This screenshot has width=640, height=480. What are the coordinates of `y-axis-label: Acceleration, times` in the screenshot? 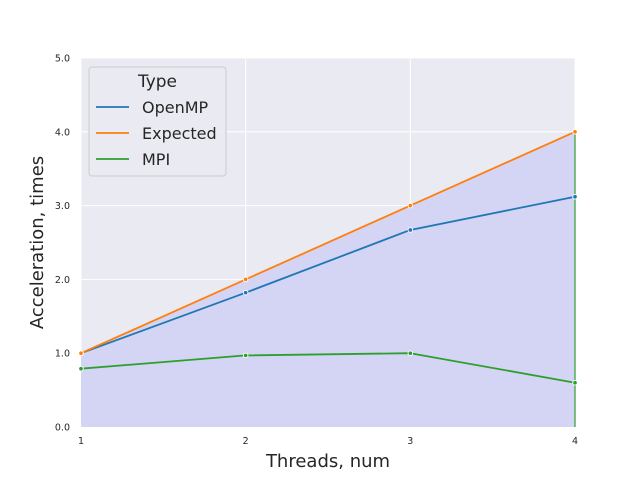 It's located at (37, 242).